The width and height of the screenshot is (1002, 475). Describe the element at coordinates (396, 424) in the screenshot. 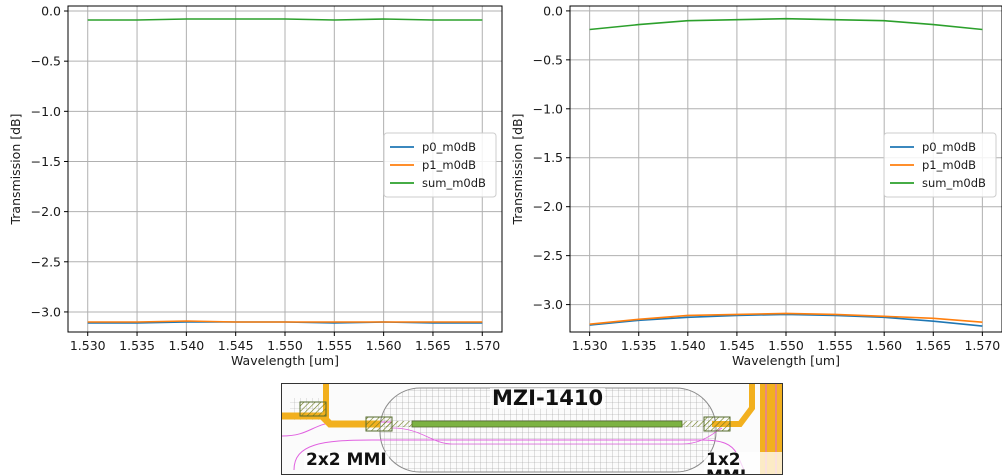

I see `arm-hatch-left` at that location.